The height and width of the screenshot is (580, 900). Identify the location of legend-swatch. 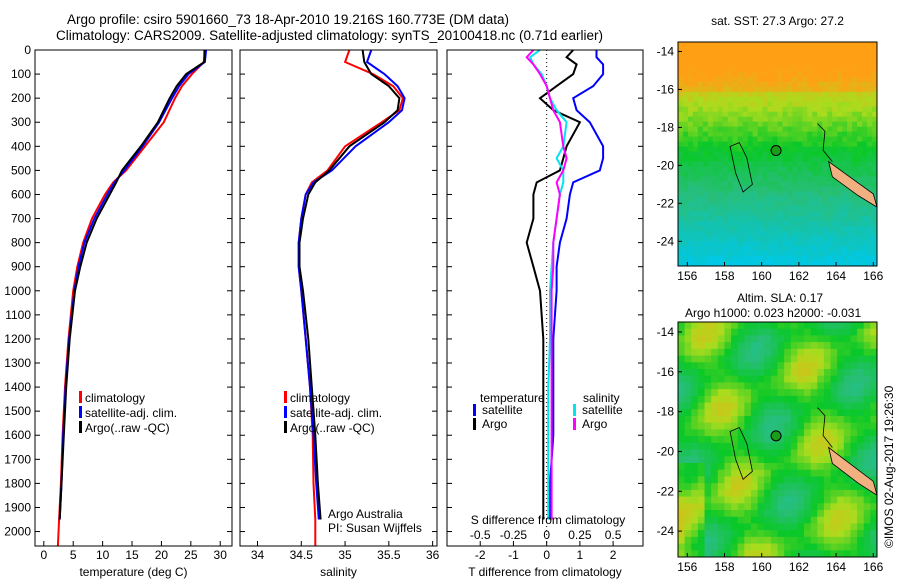
(574, 424).